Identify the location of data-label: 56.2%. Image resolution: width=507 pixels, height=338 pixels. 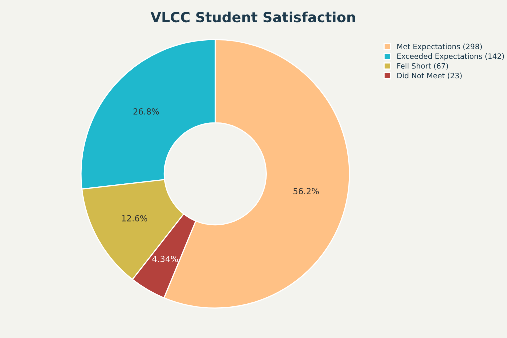
(307, 191).